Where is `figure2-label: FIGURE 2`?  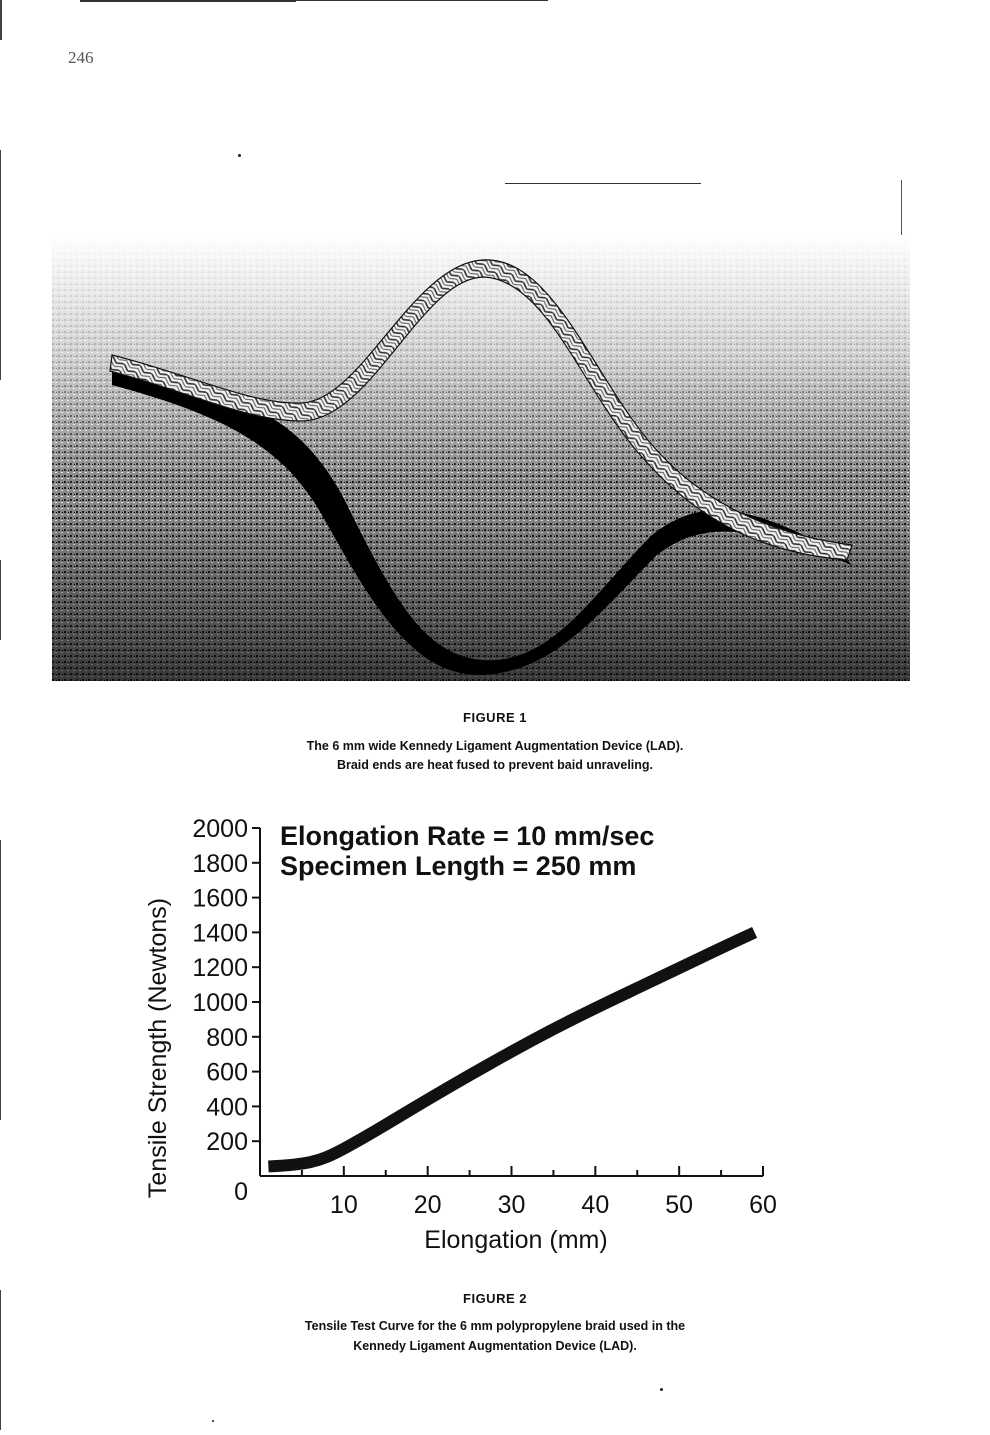
figure2-label: FIGURE 2 is located at coordinates (495, 1298).